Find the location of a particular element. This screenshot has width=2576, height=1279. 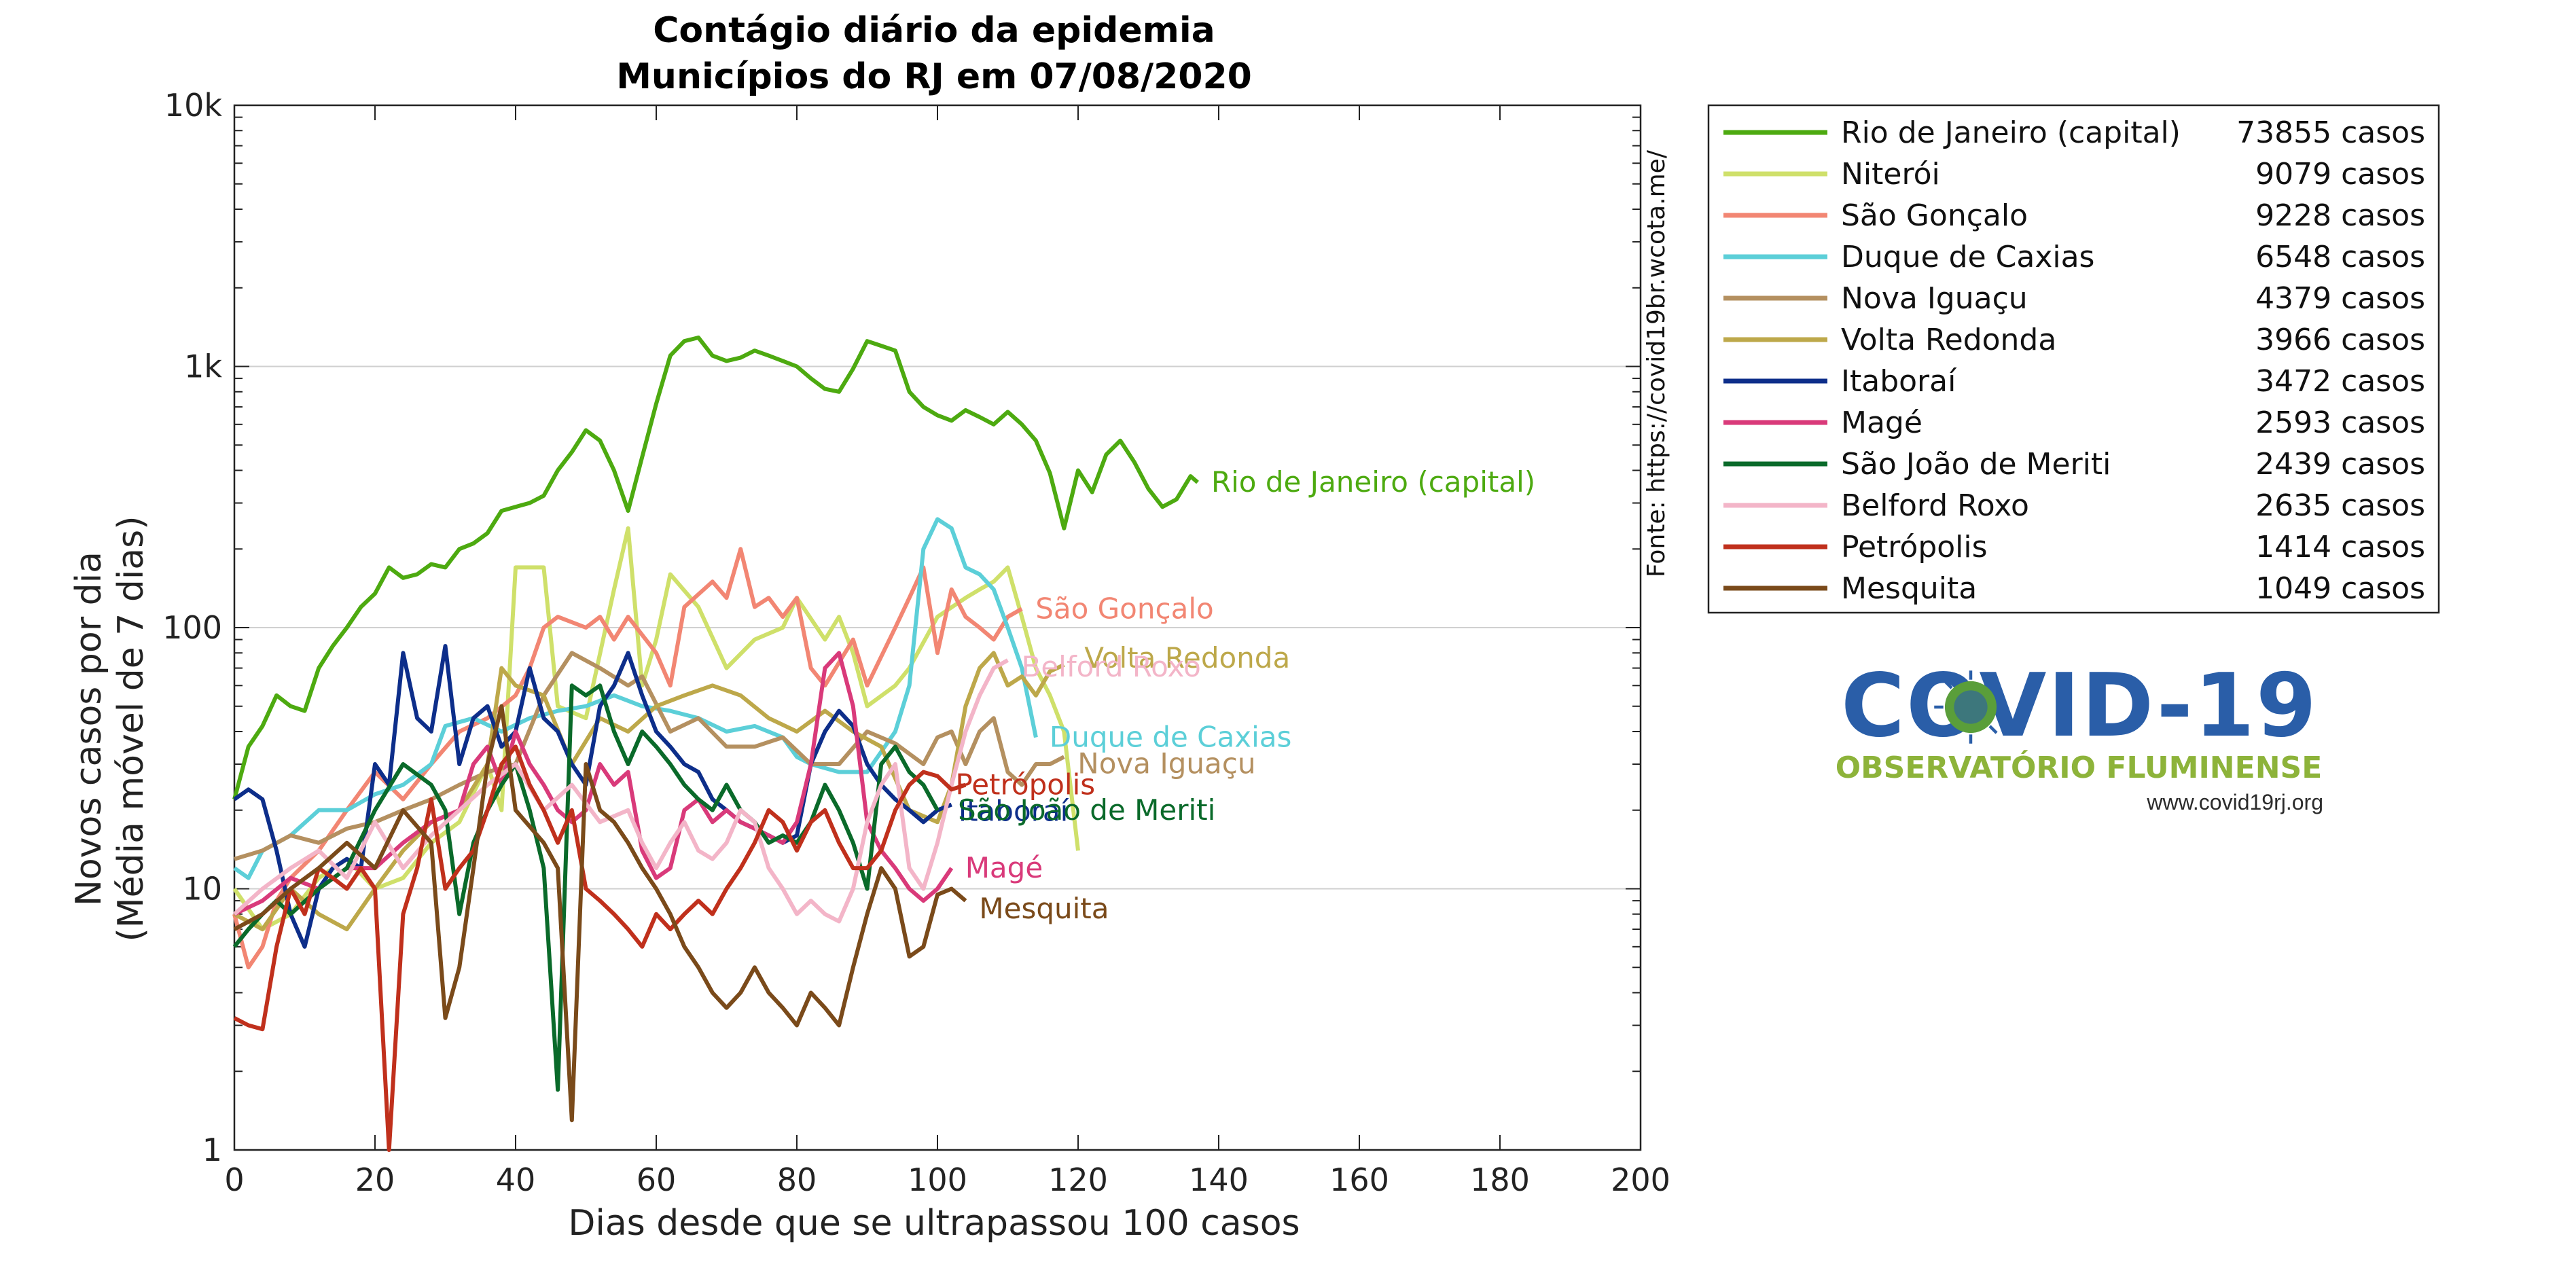

legend-entry-name: Niterói is located at coordinates (1890, 174).